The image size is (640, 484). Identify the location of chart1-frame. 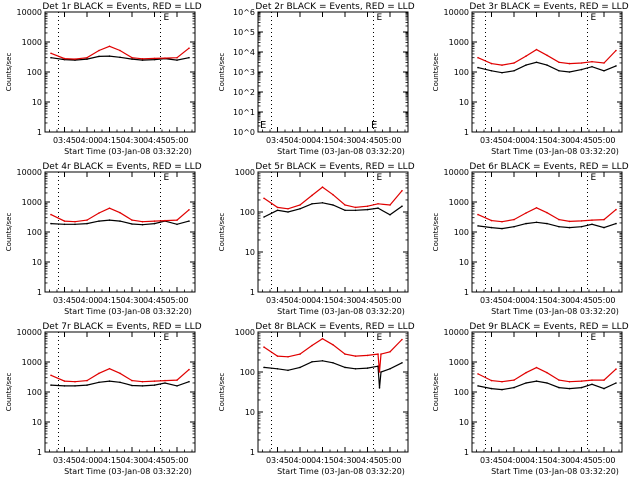
(120, 72).